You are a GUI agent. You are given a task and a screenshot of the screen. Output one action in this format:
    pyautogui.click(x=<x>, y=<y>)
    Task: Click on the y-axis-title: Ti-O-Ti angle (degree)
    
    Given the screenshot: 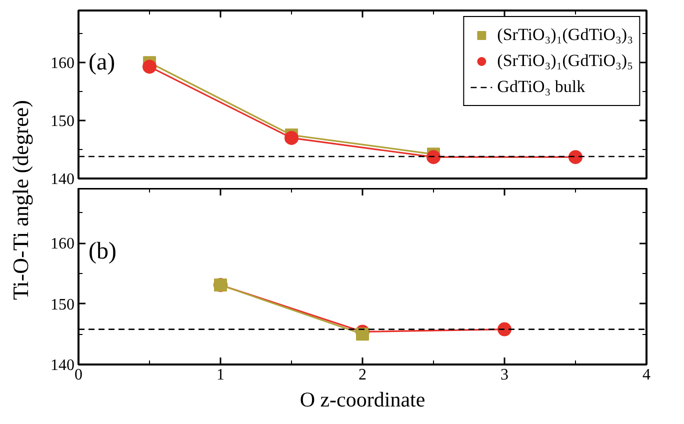 What is the action you would take?
    pyautogui.click(x=20, y=200)
    